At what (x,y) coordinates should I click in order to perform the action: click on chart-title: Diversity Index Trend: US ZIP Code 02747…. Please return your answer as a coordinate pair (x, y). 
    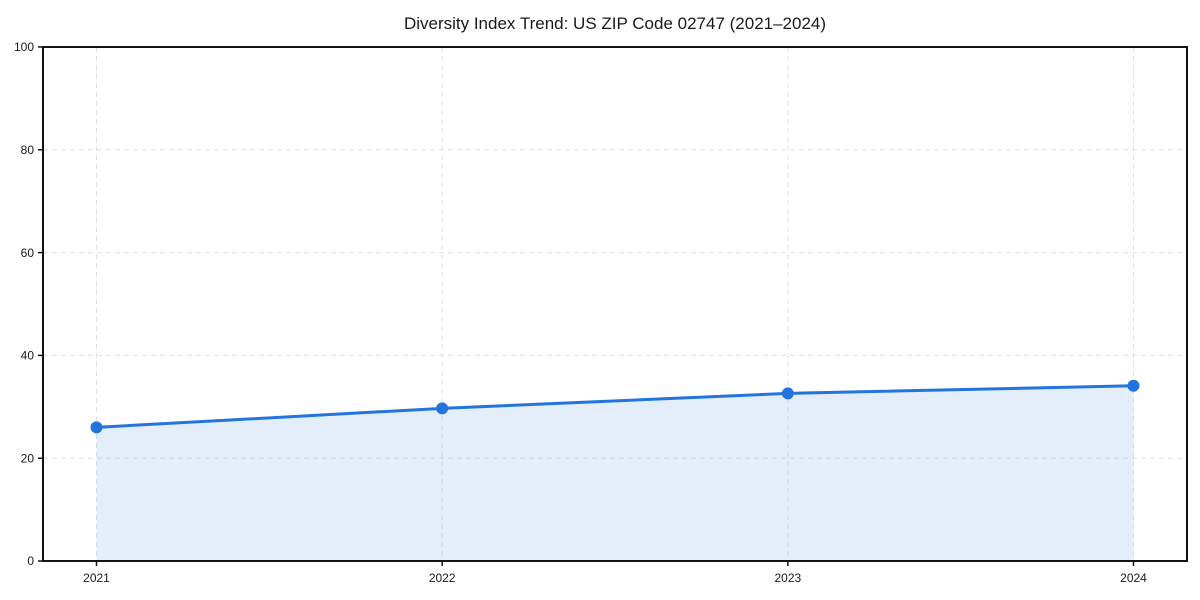
    Looking at the image, I should click on (615, 23).